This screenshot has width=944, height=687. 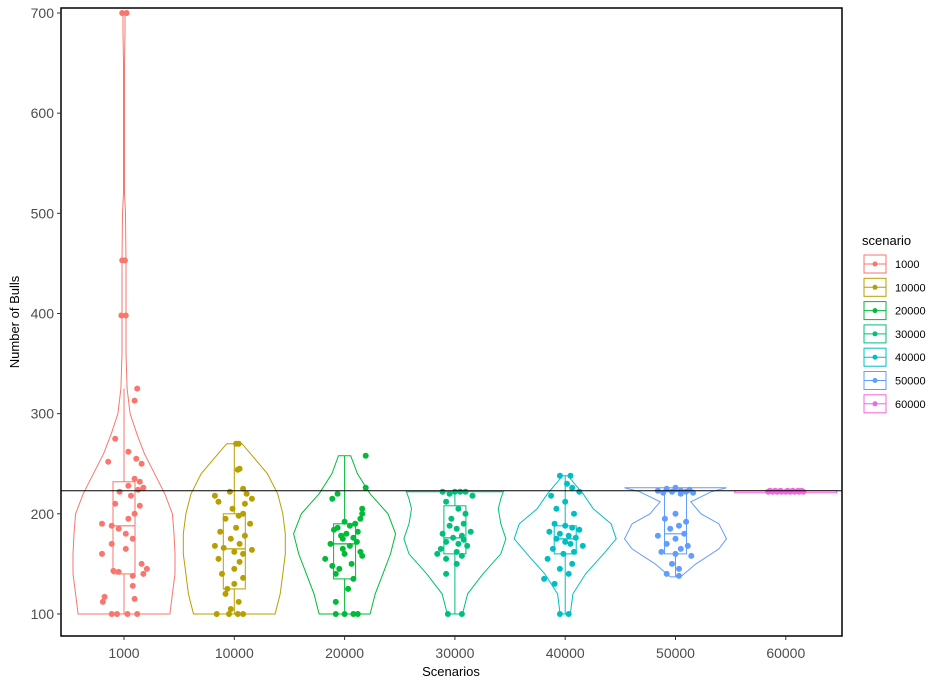 What do you see at coordinates (675, 653) in the screenshot?
I see `x-tick-label: 50000` at bounding box center [675, 653].